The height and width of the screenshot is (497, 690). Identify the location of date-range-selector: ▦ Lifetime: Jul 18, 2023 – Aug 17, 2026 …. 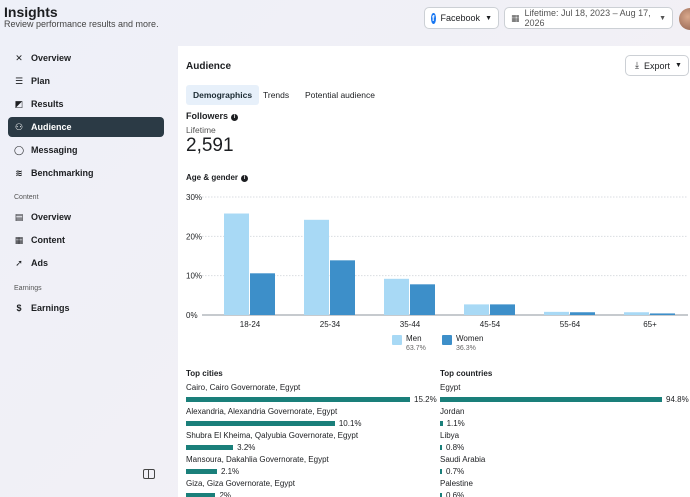
(588, 18).